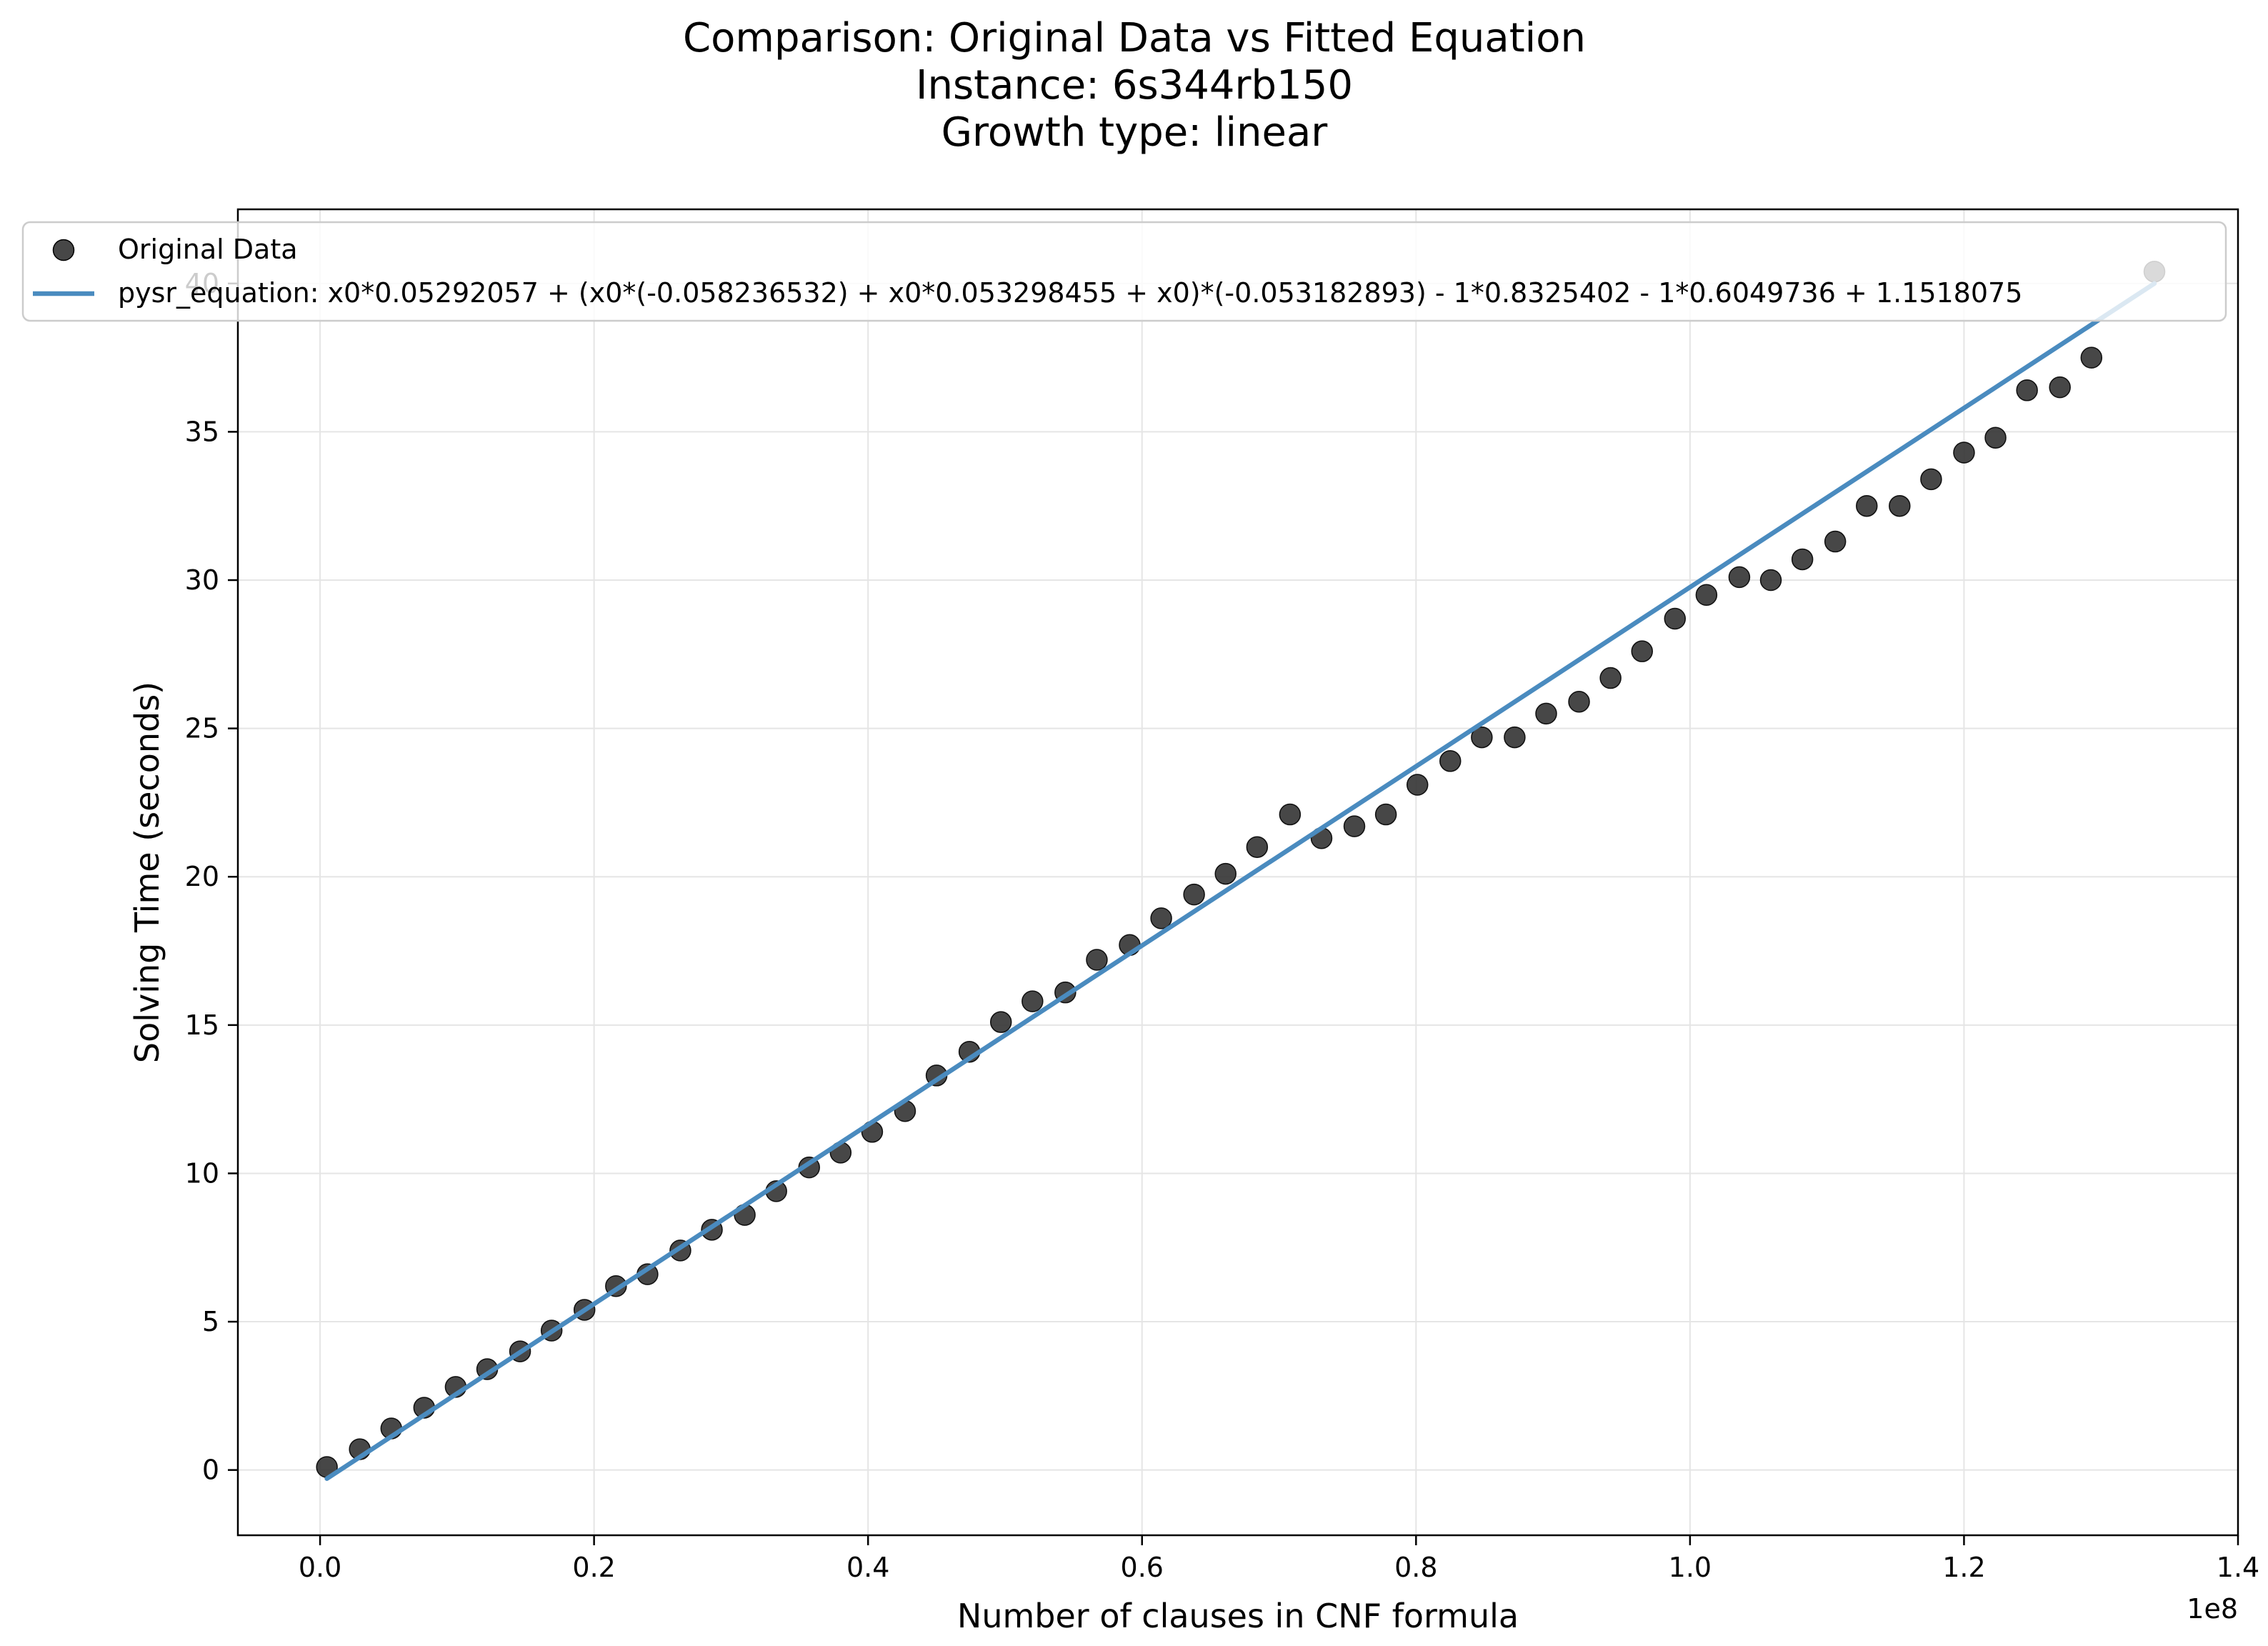 The image size is (2268, 1646). I want to click on legend-box, so click(1124, 271).